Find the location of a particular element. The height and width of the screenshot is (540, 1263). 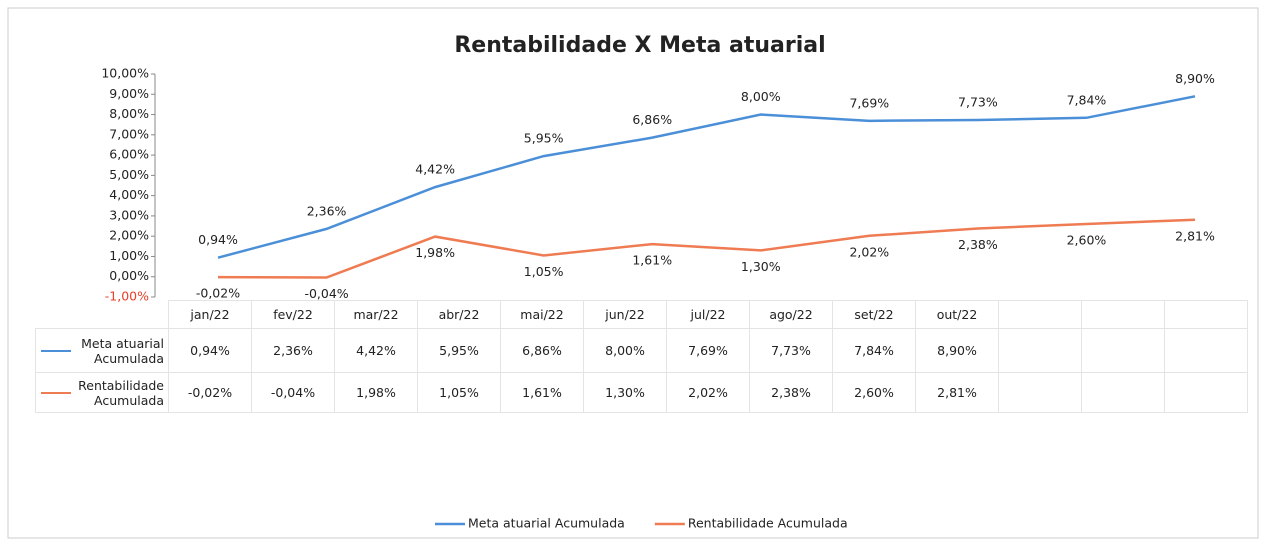

y-tick-label: 8,00% is located at coordinates (129, 113).